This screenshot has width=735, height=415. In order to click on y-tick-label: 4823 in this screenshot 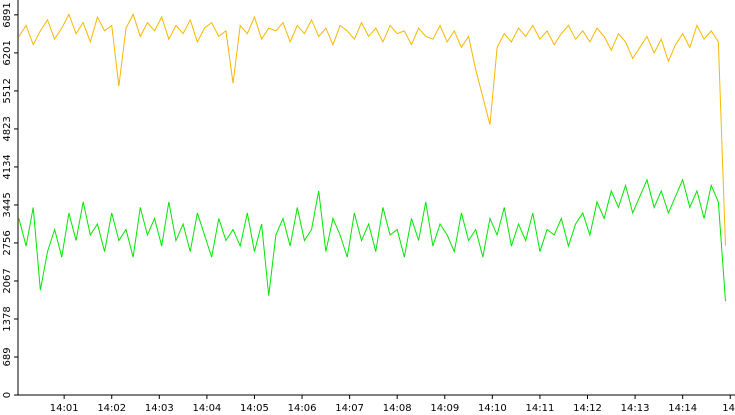, I will do `click(7, 128)`.